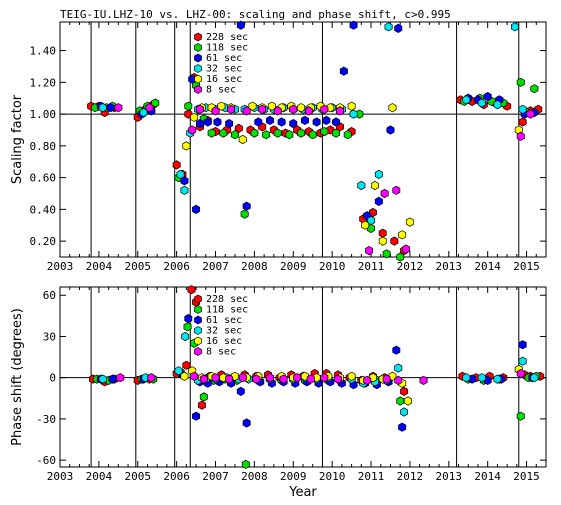 The image size is (561, 505). What do you see at coordinates (449, 266) in the screenshot?
I see `x-tick-label: 2013` at bounding box center [449, 266].